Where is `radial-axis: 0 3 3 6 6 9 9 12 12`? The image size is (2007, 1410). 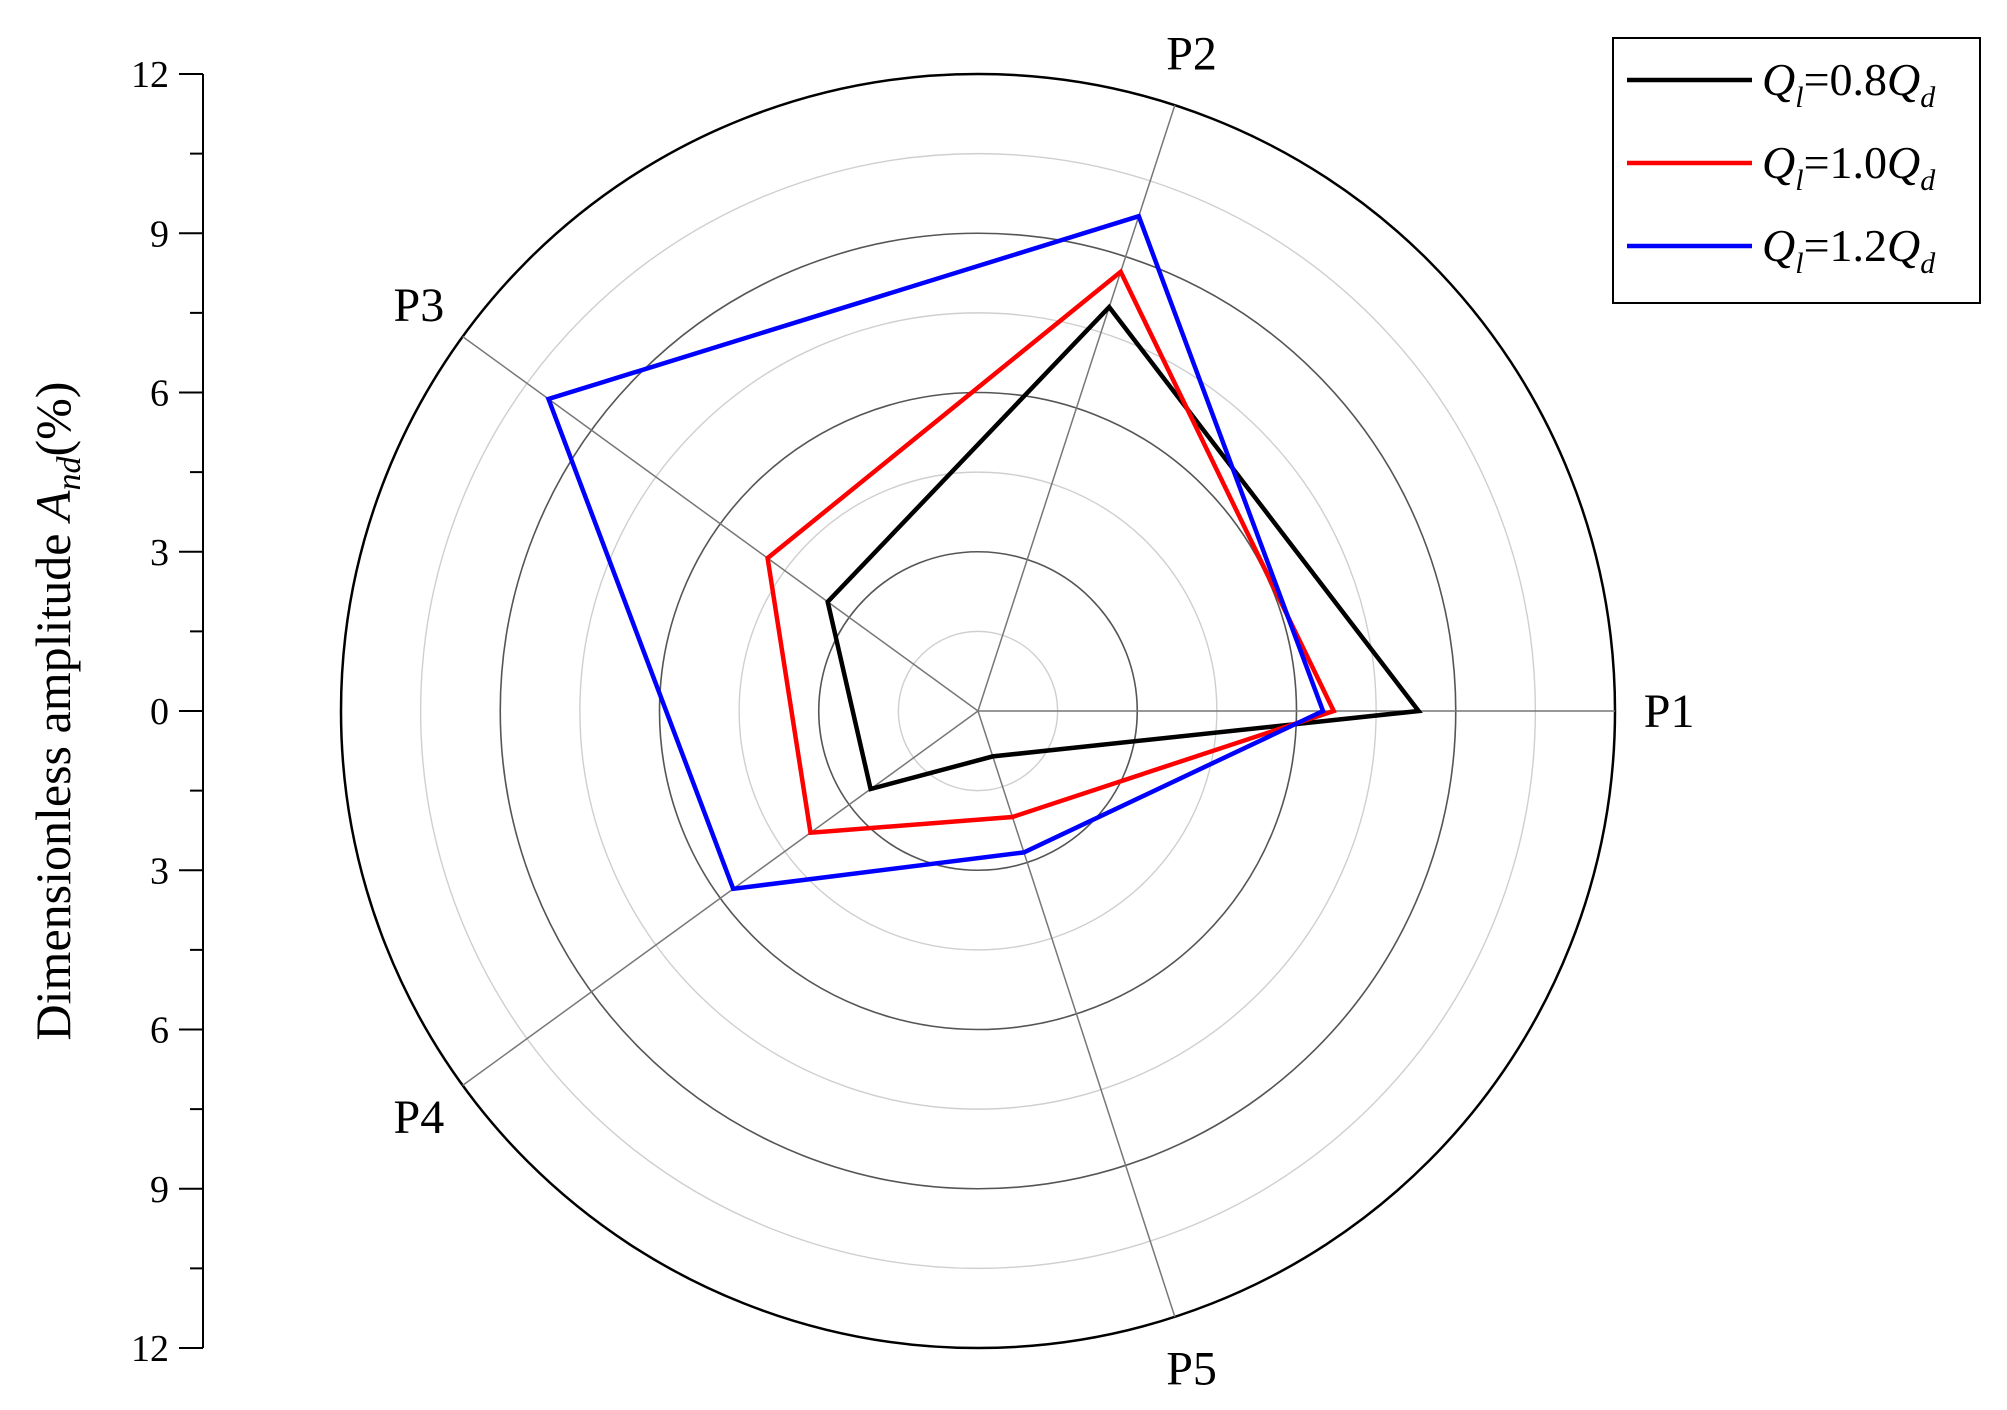 radial-axis: 0 3 3 6 6 9 9 12 12 is located at coordinates (167, 712).